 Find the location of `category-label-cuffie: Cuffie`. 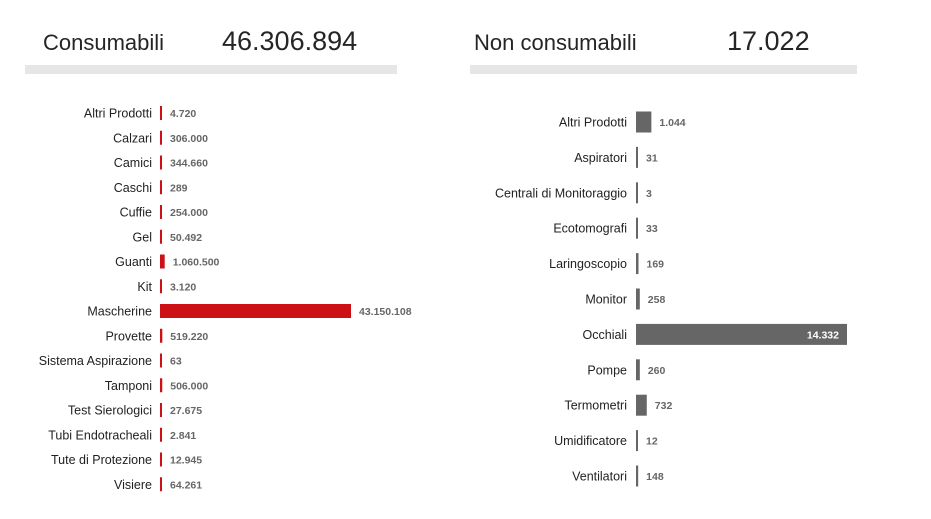

category-label-cuffie: Cuffie is located at coordinates (136, 213).